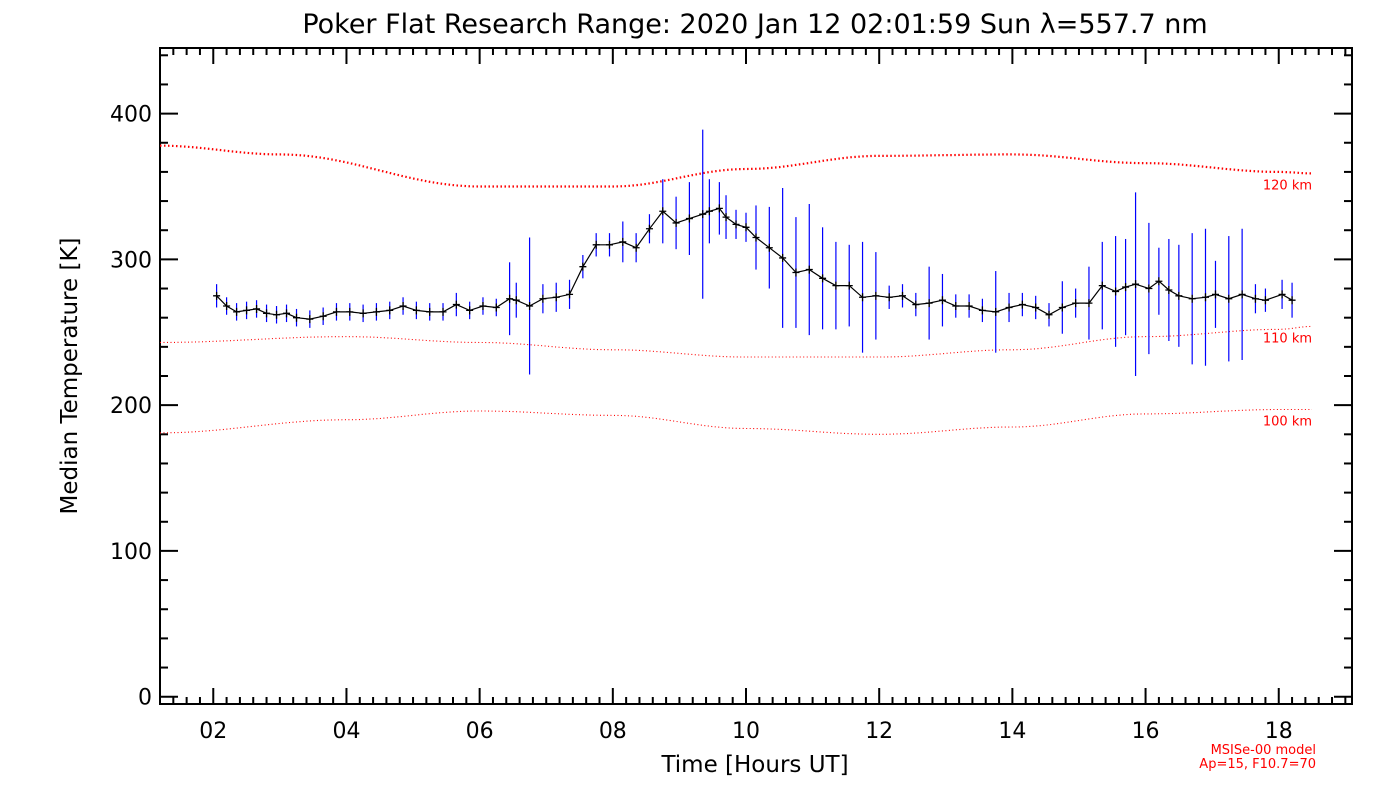 The image size is (1400, 800). What do you see at coordinates (70, 376) in the screenshot?
I see `y-axis-label: Median Temperature [K]` at bounding box center [70, 376].